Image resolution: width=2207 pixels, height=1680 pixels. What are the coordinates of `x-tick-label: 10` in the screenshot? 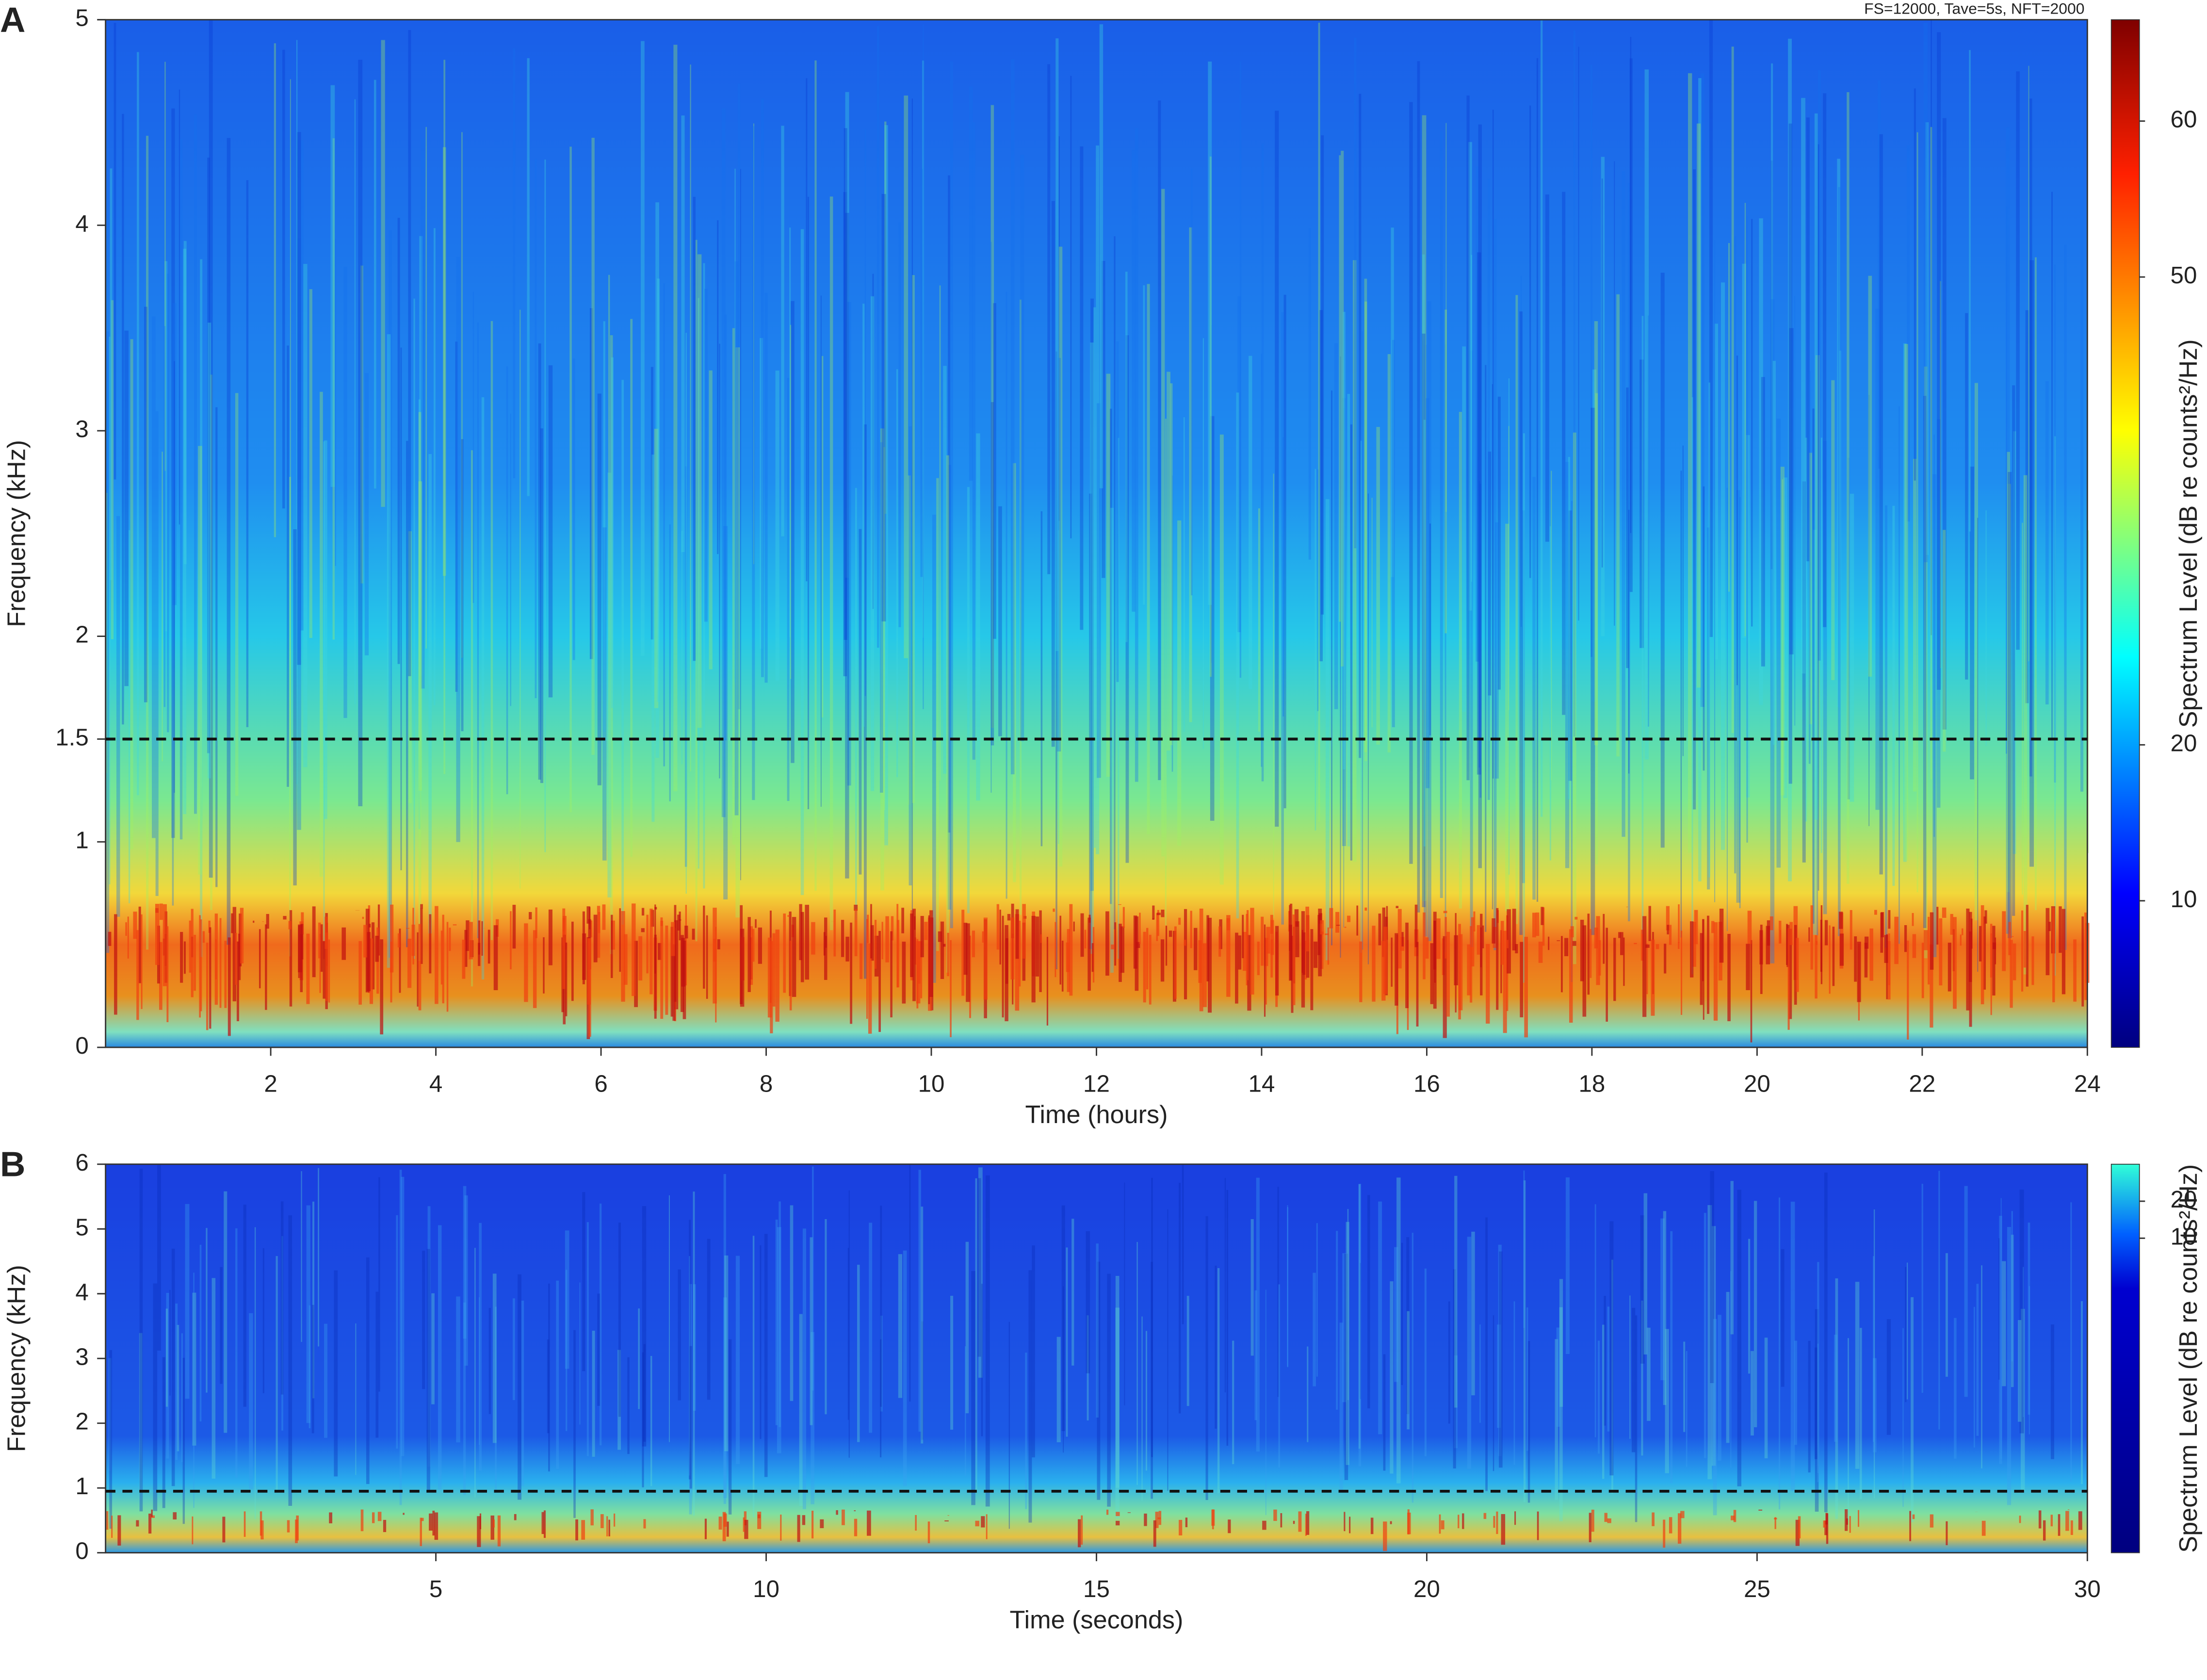 It's located at (766, 1589).